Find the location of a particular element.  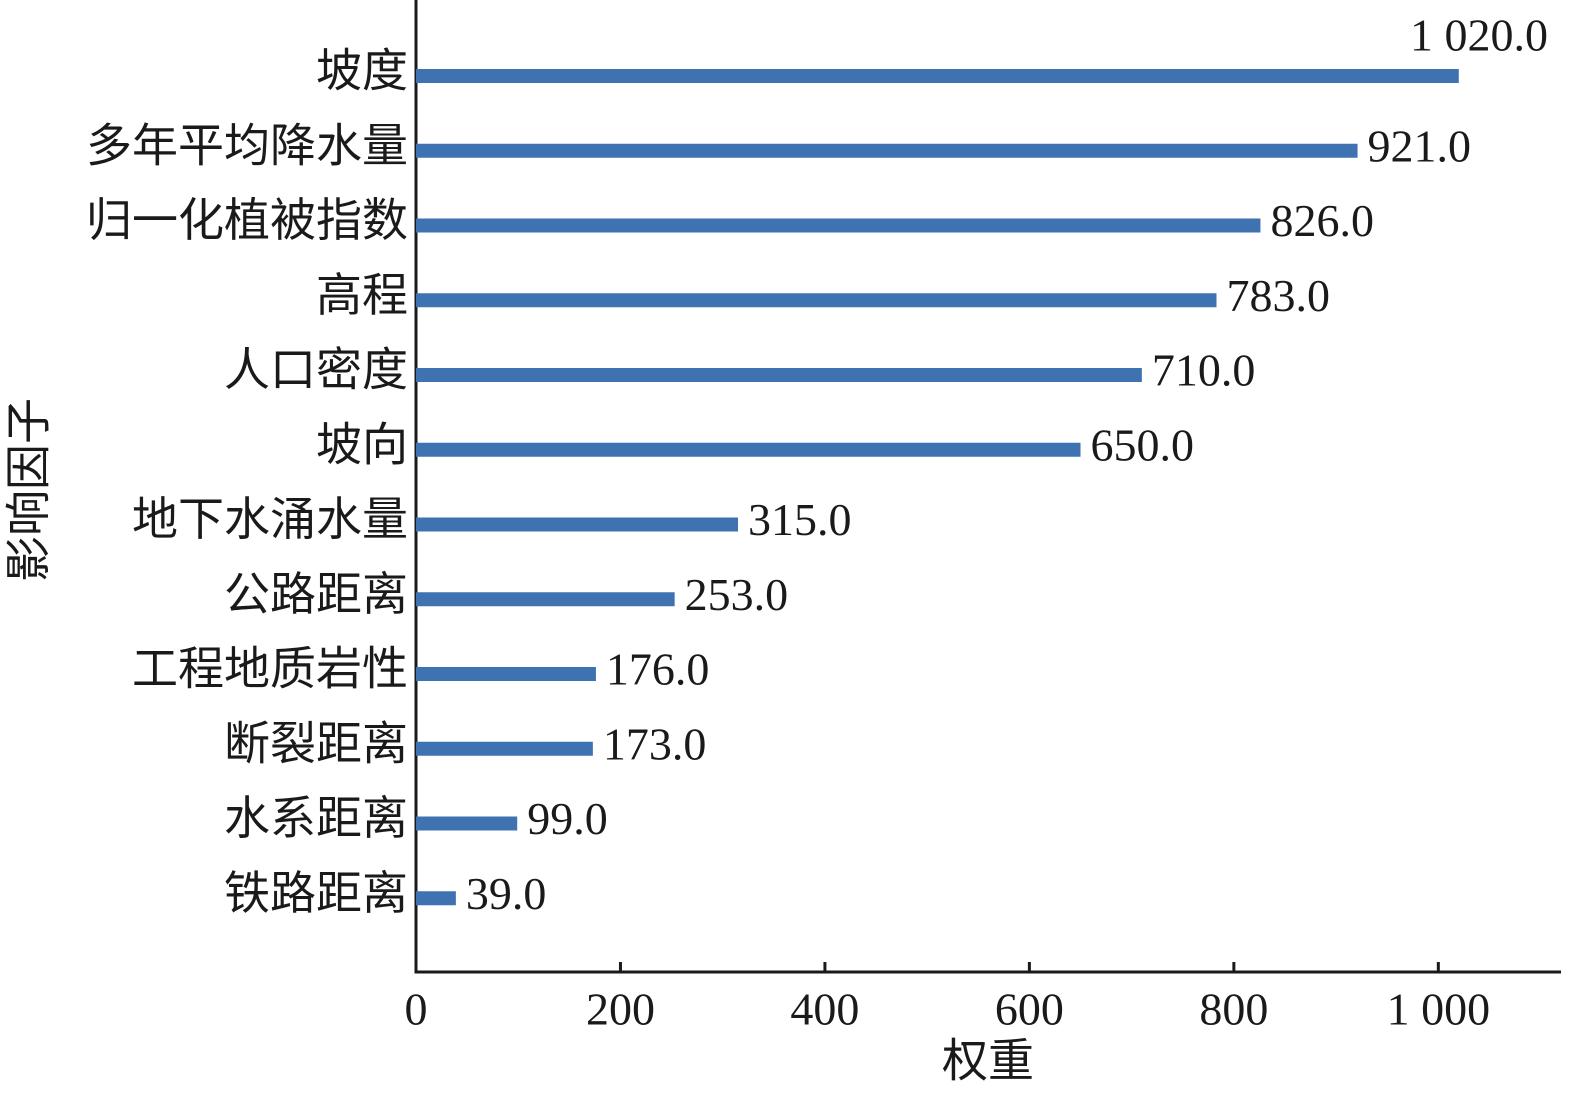

value-label: 99.0 is located at coordinates (567, 818).